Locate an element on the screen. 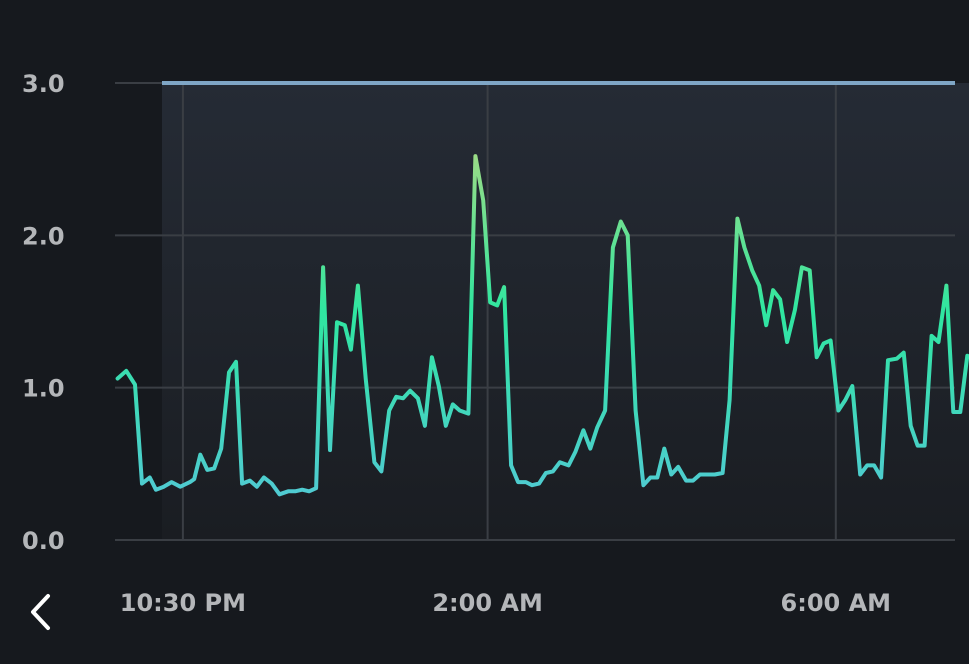 The image size is (969, 664). y-tick-label: 1.0 is located at coordinates (43, 389).